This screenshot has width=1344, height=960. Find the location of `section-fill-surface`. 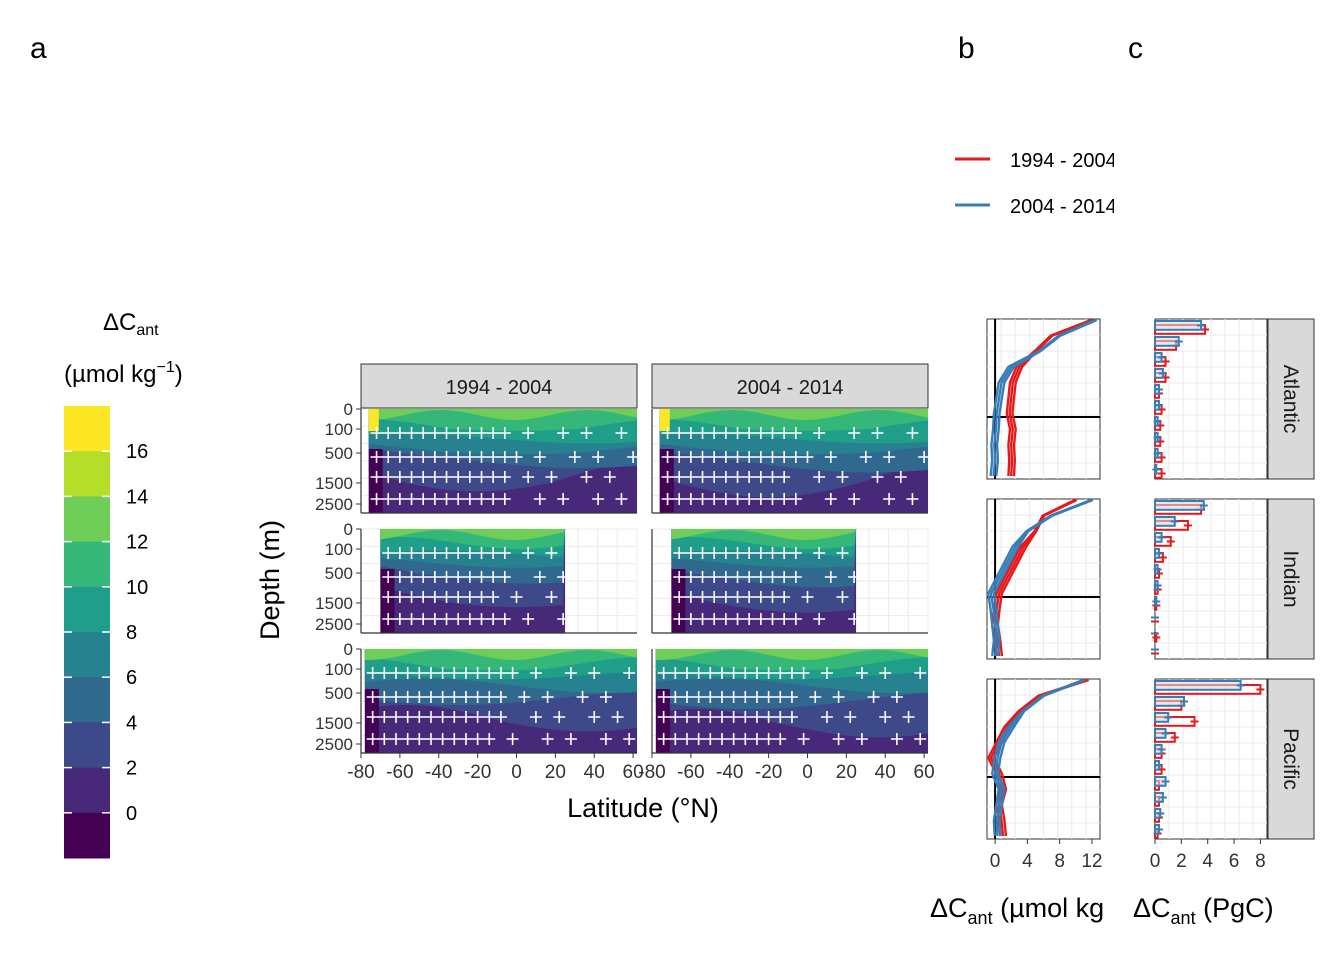

section-fill-surface is located at coordinates (764, 534).